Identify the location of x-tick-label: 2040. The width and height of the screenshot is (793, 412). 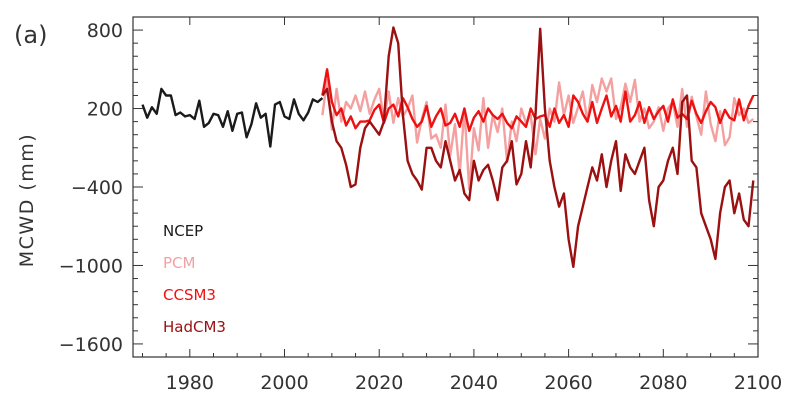
(474, 383).